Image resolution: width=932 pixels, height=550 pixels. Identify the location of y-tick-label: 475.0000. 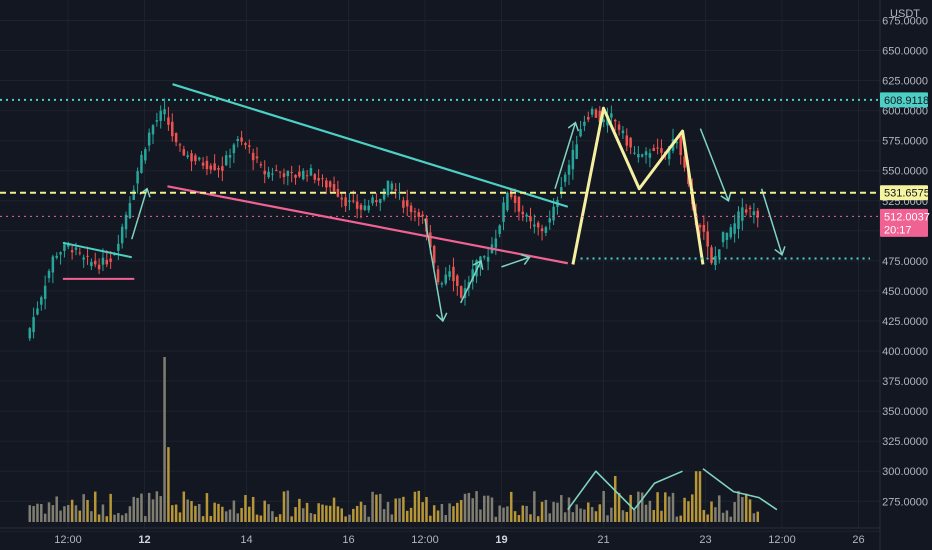
(905, 262).